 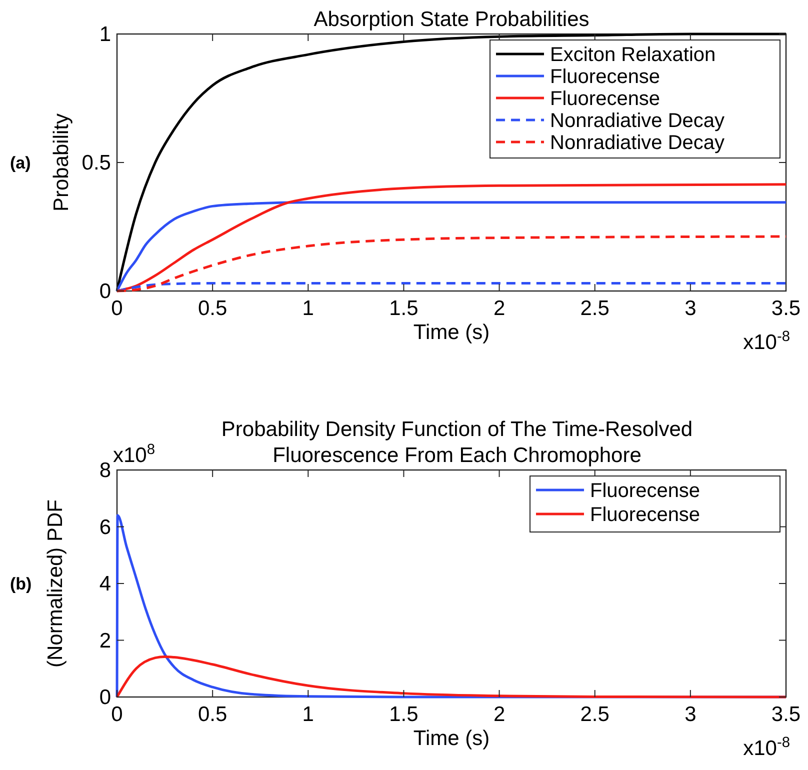 I want to click on legend-label: Exciton Relaxation, so click(x=633, y=55).